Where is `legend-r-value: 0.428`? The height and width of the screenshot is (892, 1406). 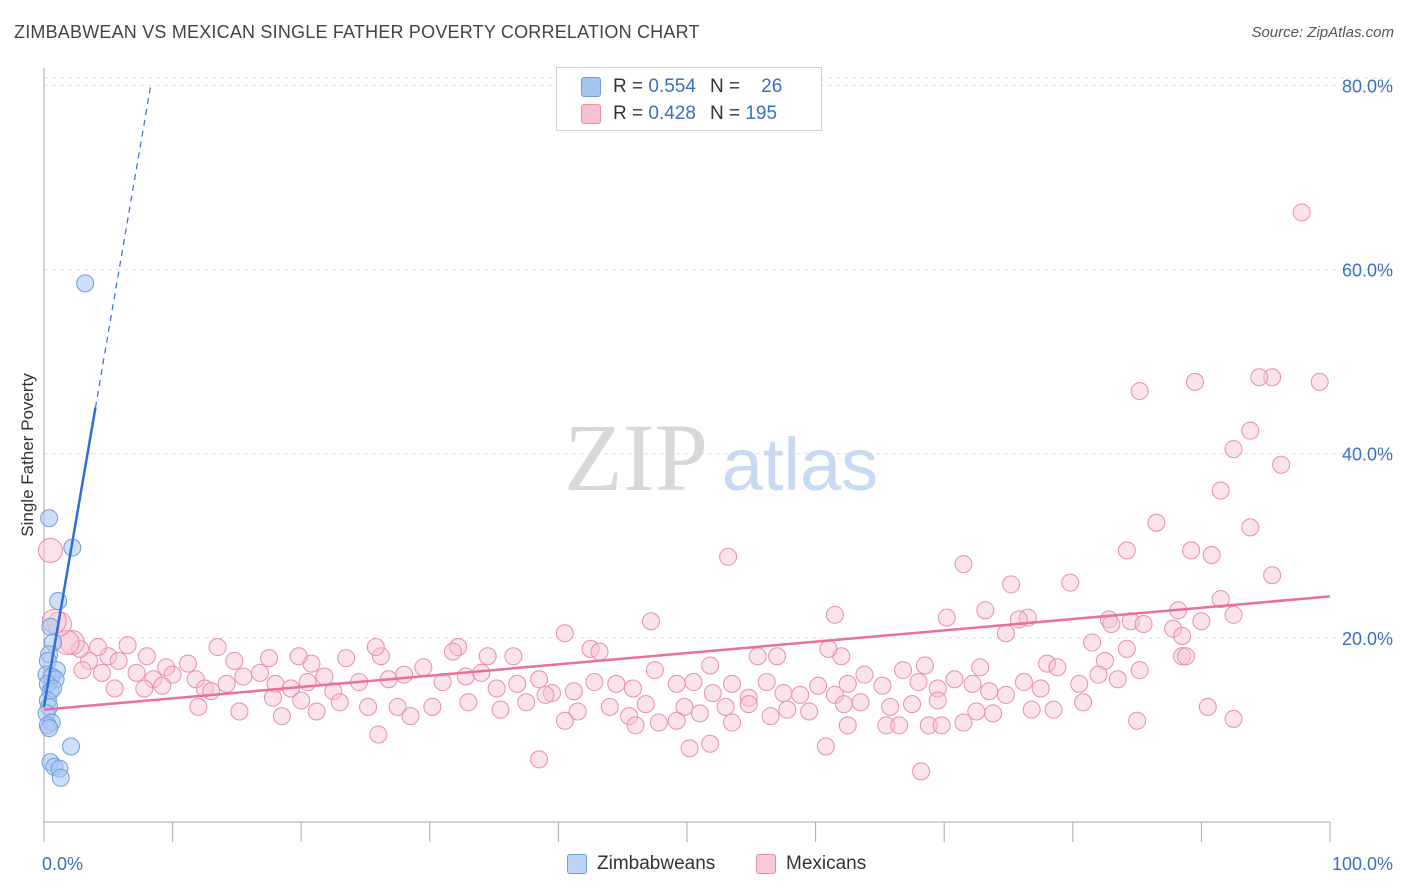
legend-r-value: 0.428 is located at coordinates (672, 113).